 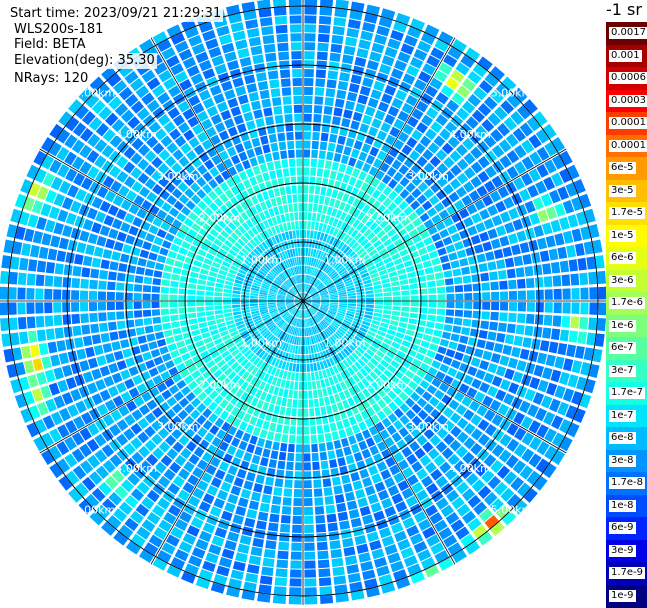 What do you see at coordinates (84, 61) in the screenshot?
I see `elevation-label: Elevation(deg): 35.30` at bounding box center [84, 61].